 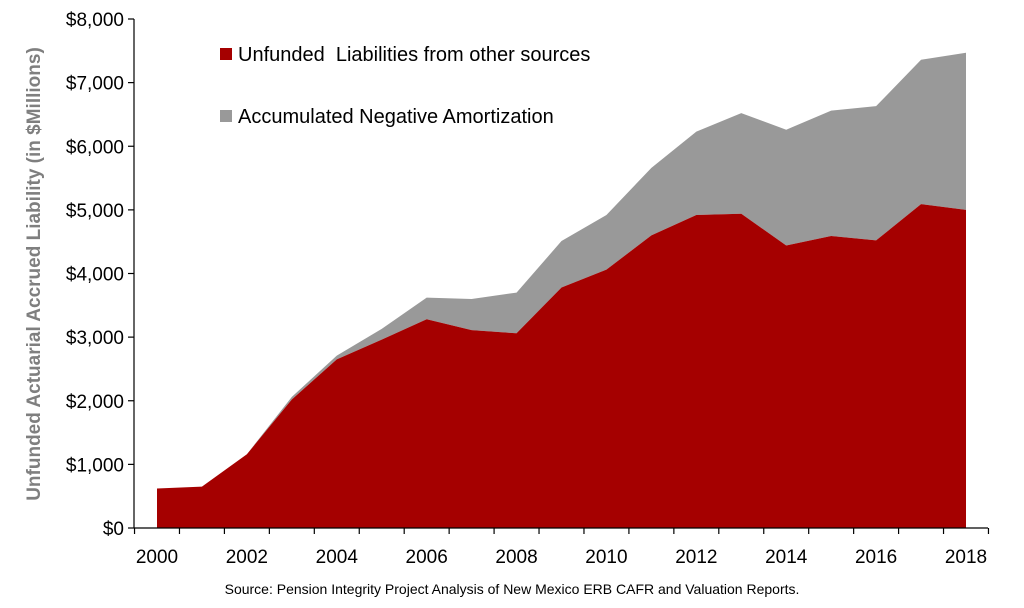 I want to click on x-tick-label: 2002, so click(x=247, y=557).